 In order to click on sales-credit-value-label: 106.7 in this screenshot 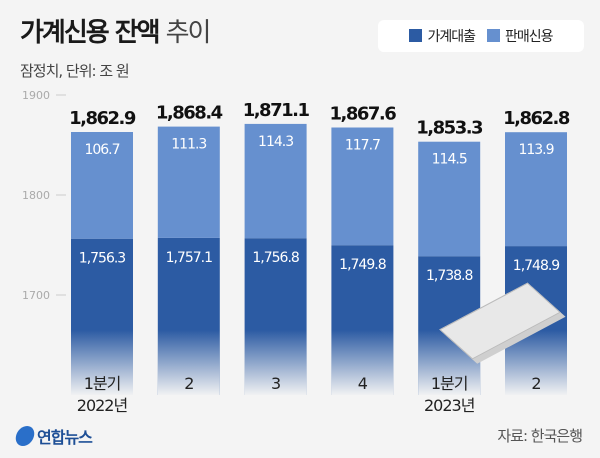, I will do `click(101, 150)`.